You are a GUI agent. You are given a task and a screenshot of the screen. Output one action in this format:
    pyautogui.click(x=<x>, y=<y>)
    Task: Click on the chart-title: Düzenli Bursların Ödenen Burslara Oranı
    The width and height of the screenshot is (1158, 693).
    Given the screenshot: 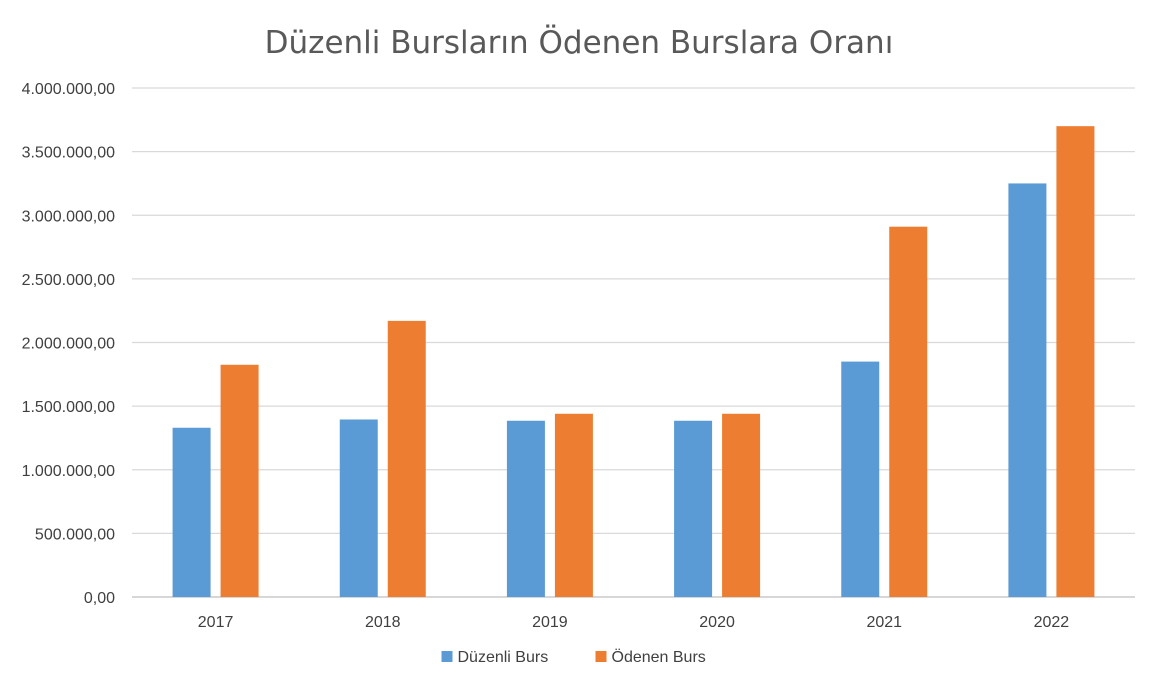 What is the action you would take?
    pyautogui.click(x=579, y=42)
    